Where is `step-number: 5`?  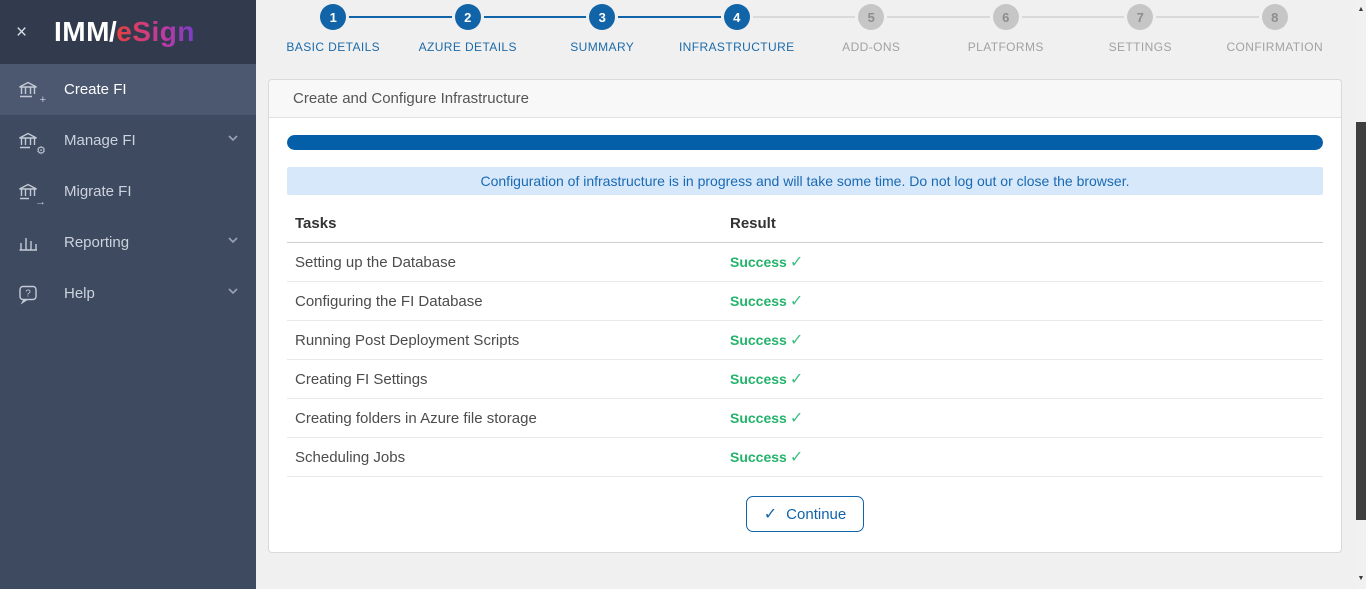
step-number: 5 is located at coordinates (871, 17).